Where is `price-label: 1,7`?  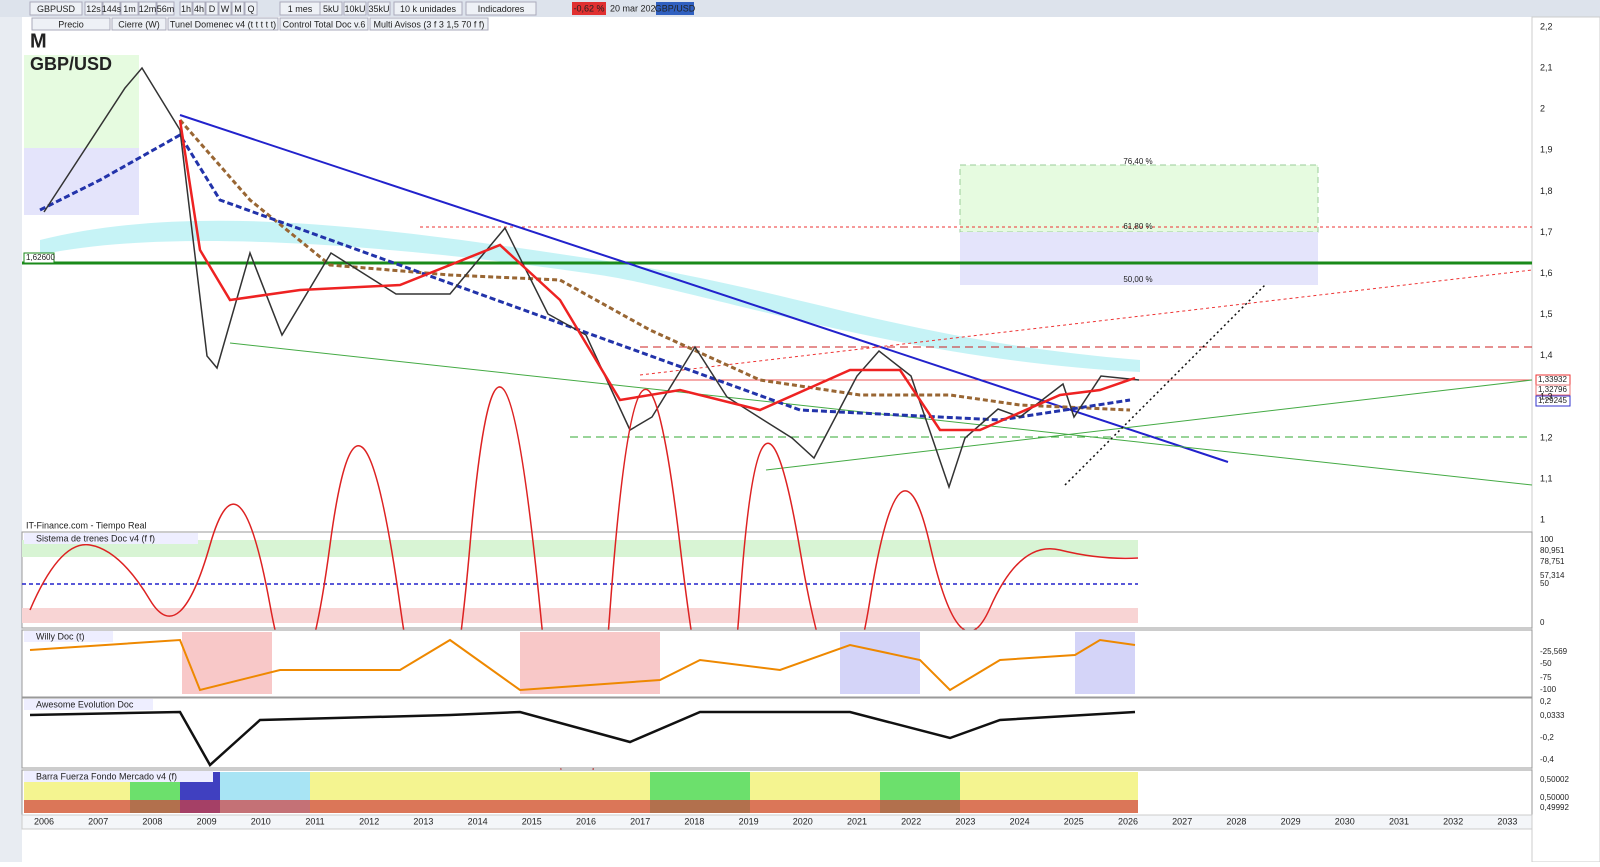
price-label: 1,7 is located at coordinates (1546, 232).